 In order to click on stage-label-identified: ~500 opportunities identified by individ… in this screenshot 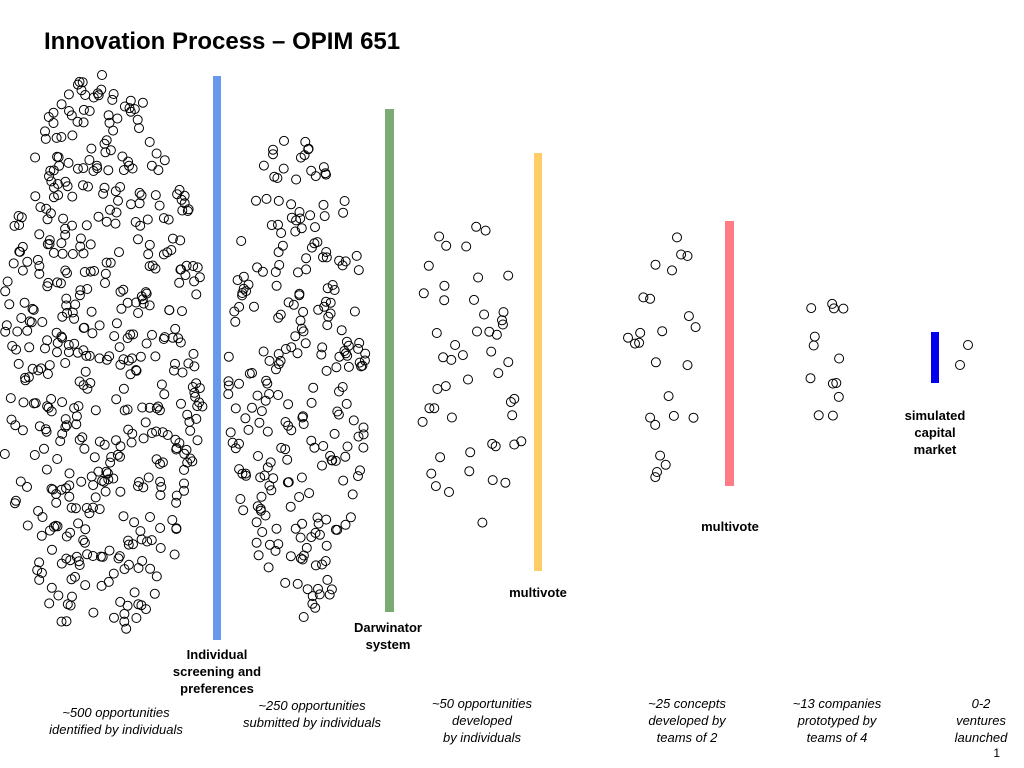, I will do `click(116, 721)`.